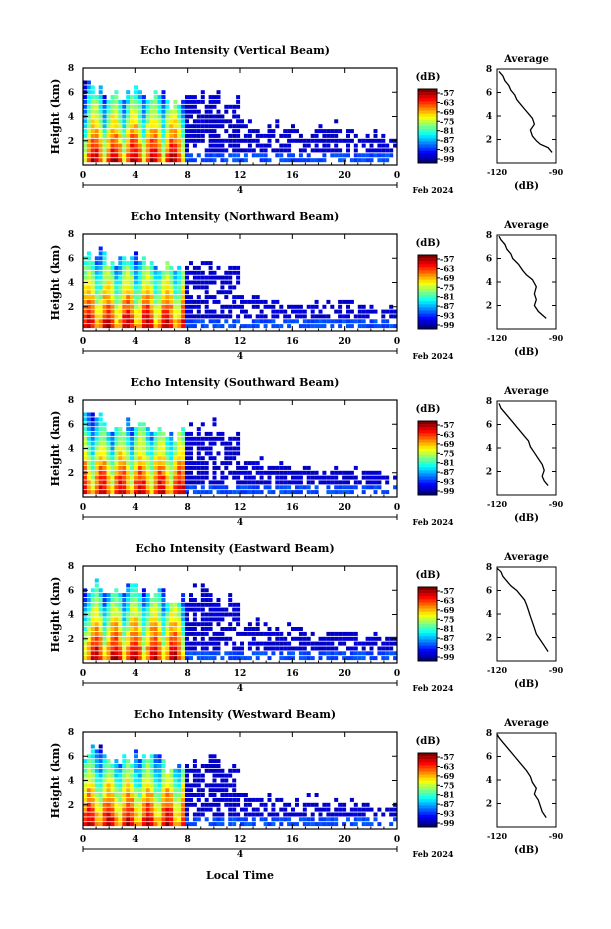 This screenshot has width=611, height=929. What do you see at coordinates (447, 325) in the screenshot?
I see `colorbar-tick-label: -99` at bounding box center [447, 325].